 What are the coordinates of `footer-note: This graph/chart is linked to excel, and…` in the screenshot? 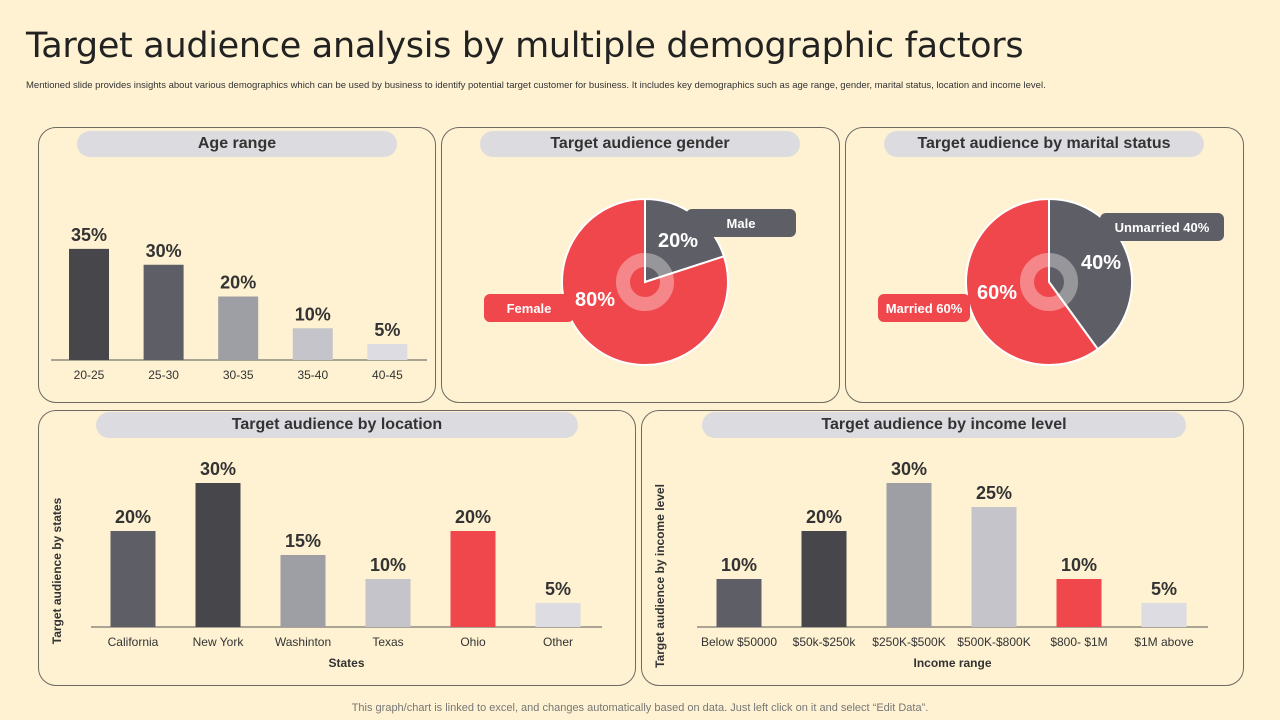 It's located at (640, 708).